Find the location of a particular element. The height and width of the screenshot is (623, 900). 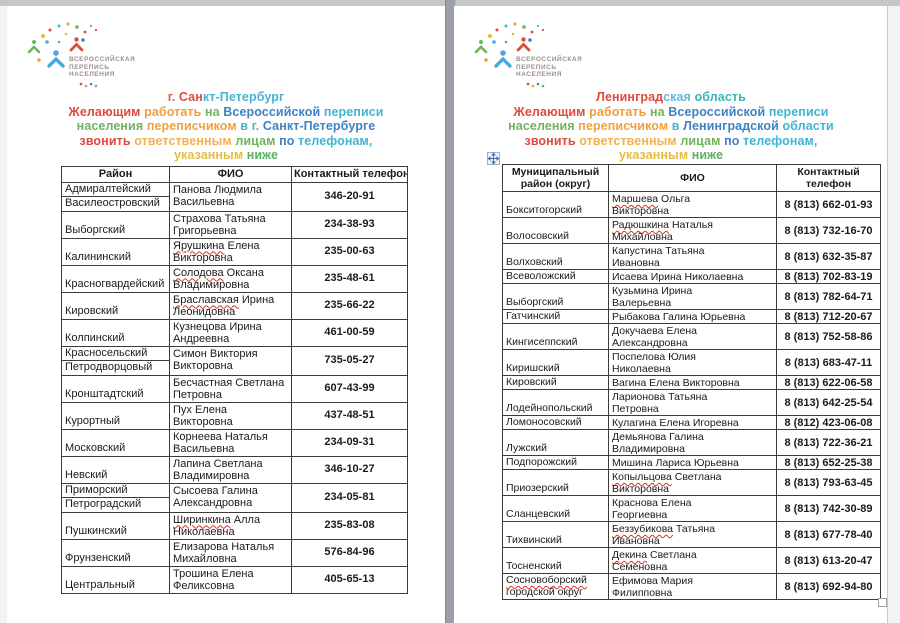

phone-cell: 8 (813) 722-36-21 is located at coordinates (828, 442).